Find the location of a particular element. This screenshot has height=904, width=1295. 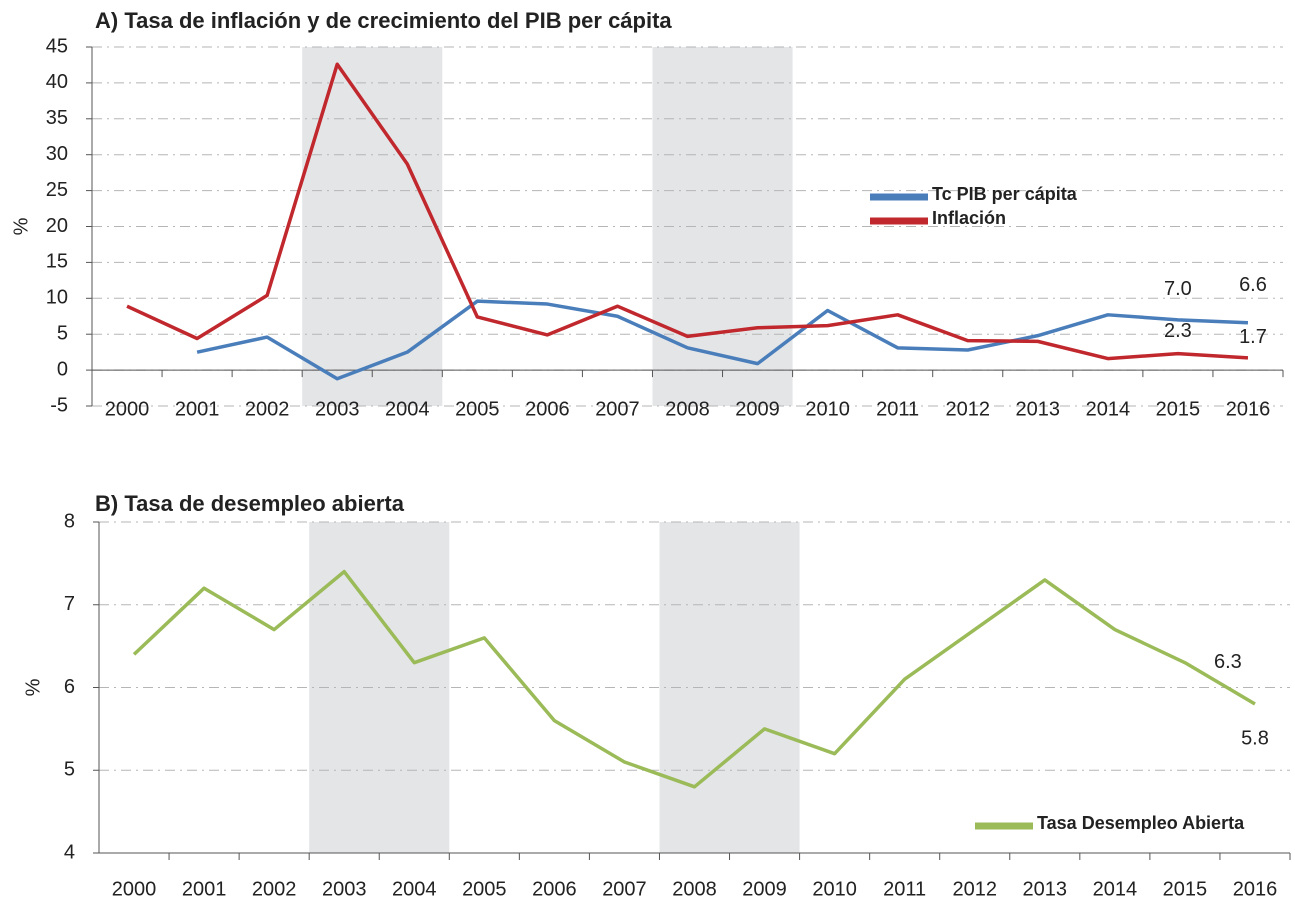

y-tick-label: 8 is located at coordinates (69, 521).